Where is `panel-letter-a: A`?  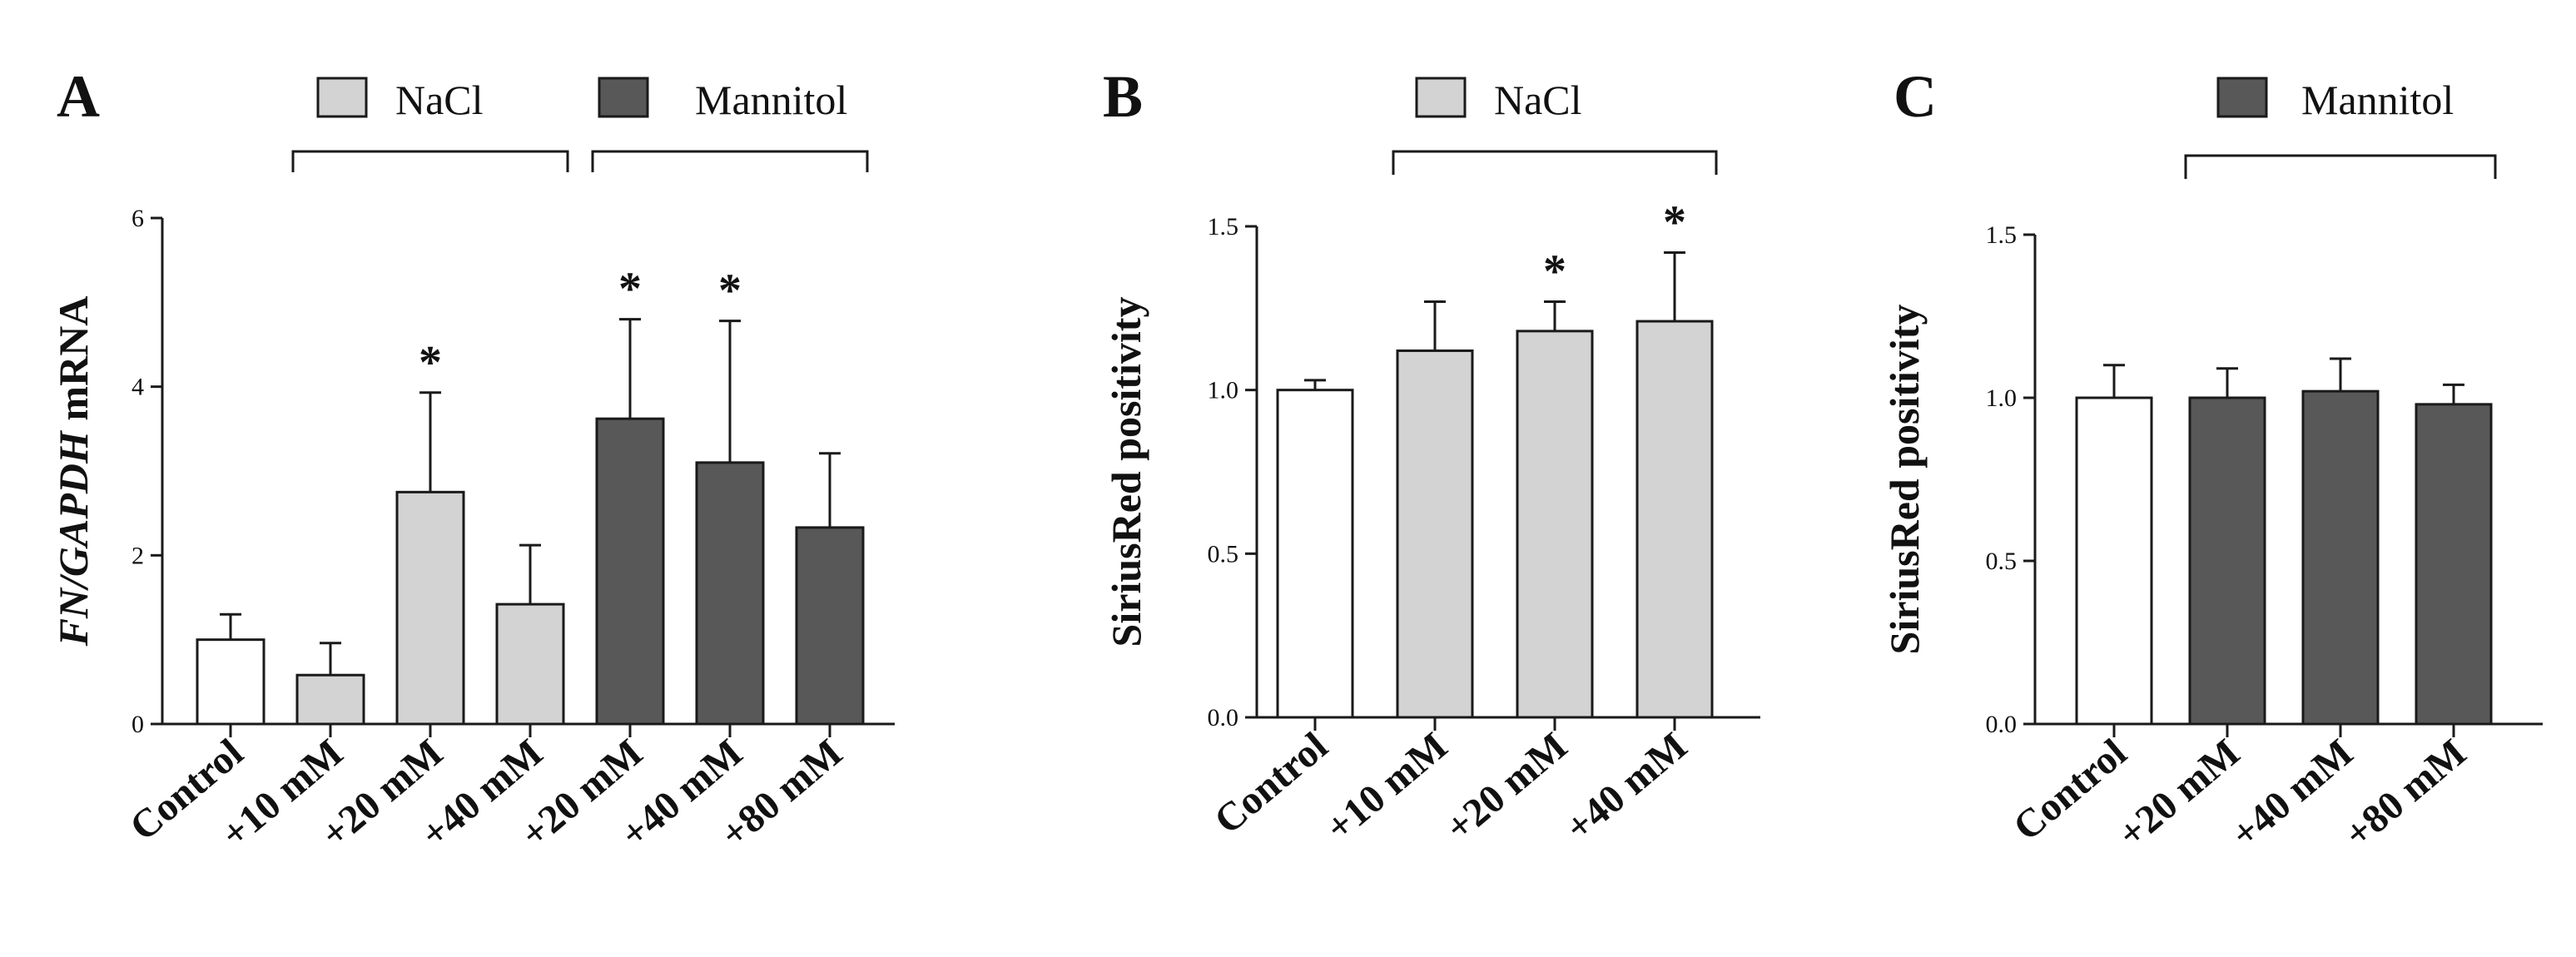
panel-letter-a: A is located at coordinates (78, 96).